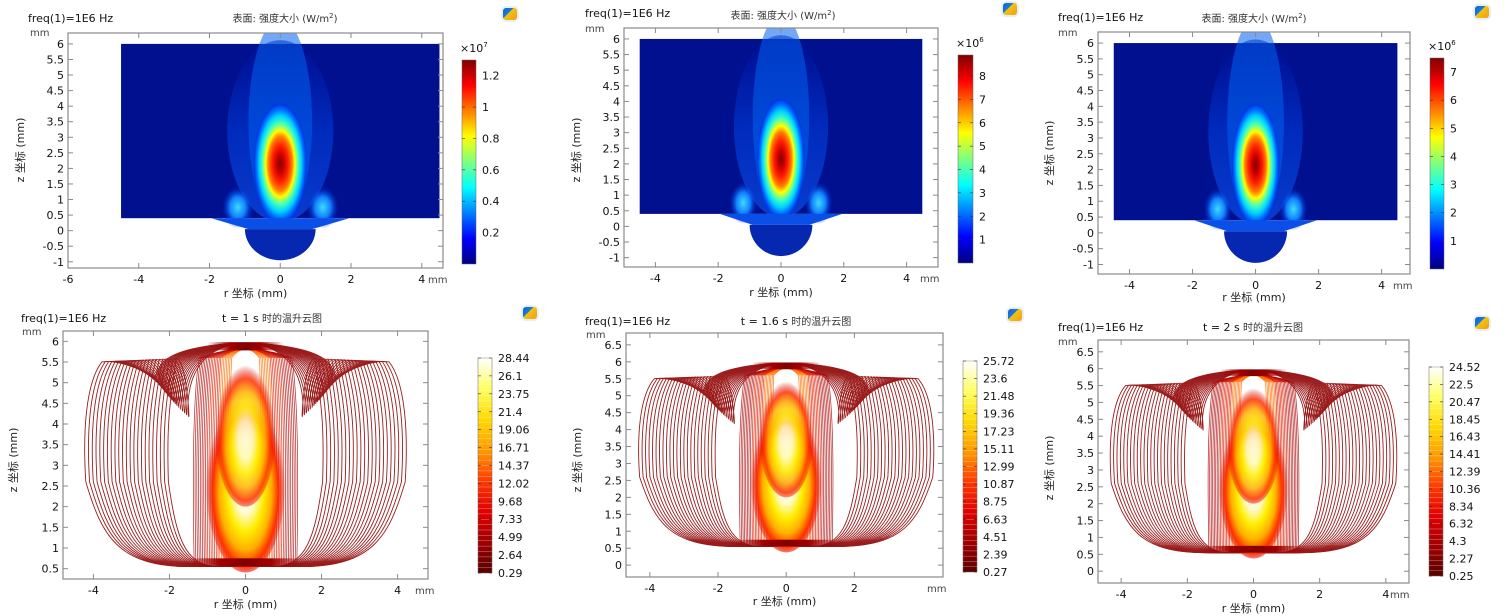  I want to click on plot-title: t = 2 s 时的温升云图, so click(1253, 327).